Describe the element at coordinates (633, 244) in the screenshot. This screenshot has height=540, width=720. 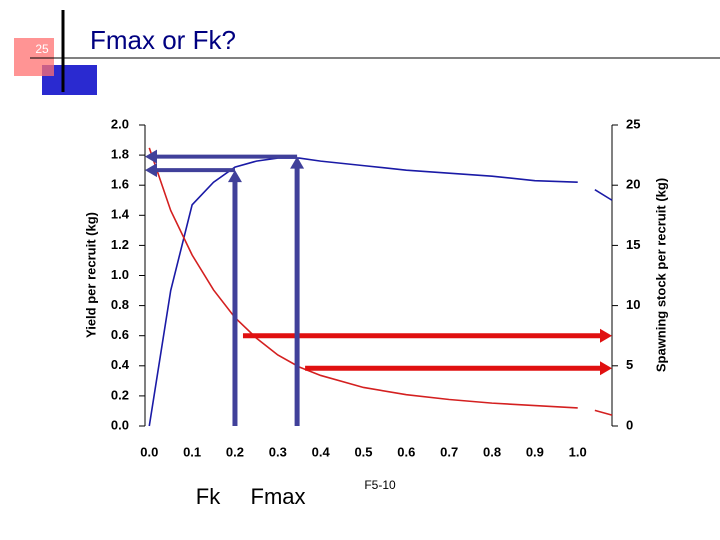
I see `y2-tick-label: 15` at that location.